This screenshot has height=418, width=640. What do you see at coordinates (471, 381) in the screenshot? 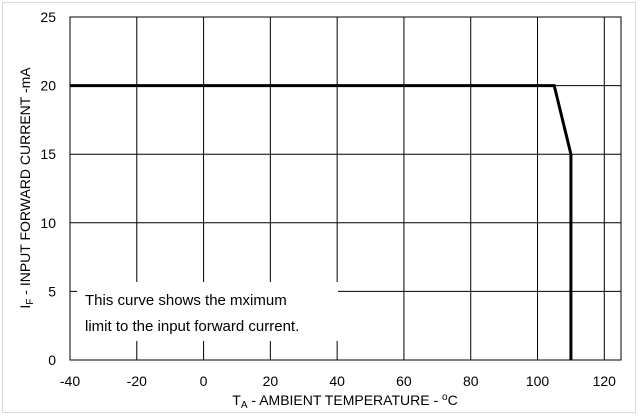
I see `x-tick-label: 80` at bounding box center [471, 381].